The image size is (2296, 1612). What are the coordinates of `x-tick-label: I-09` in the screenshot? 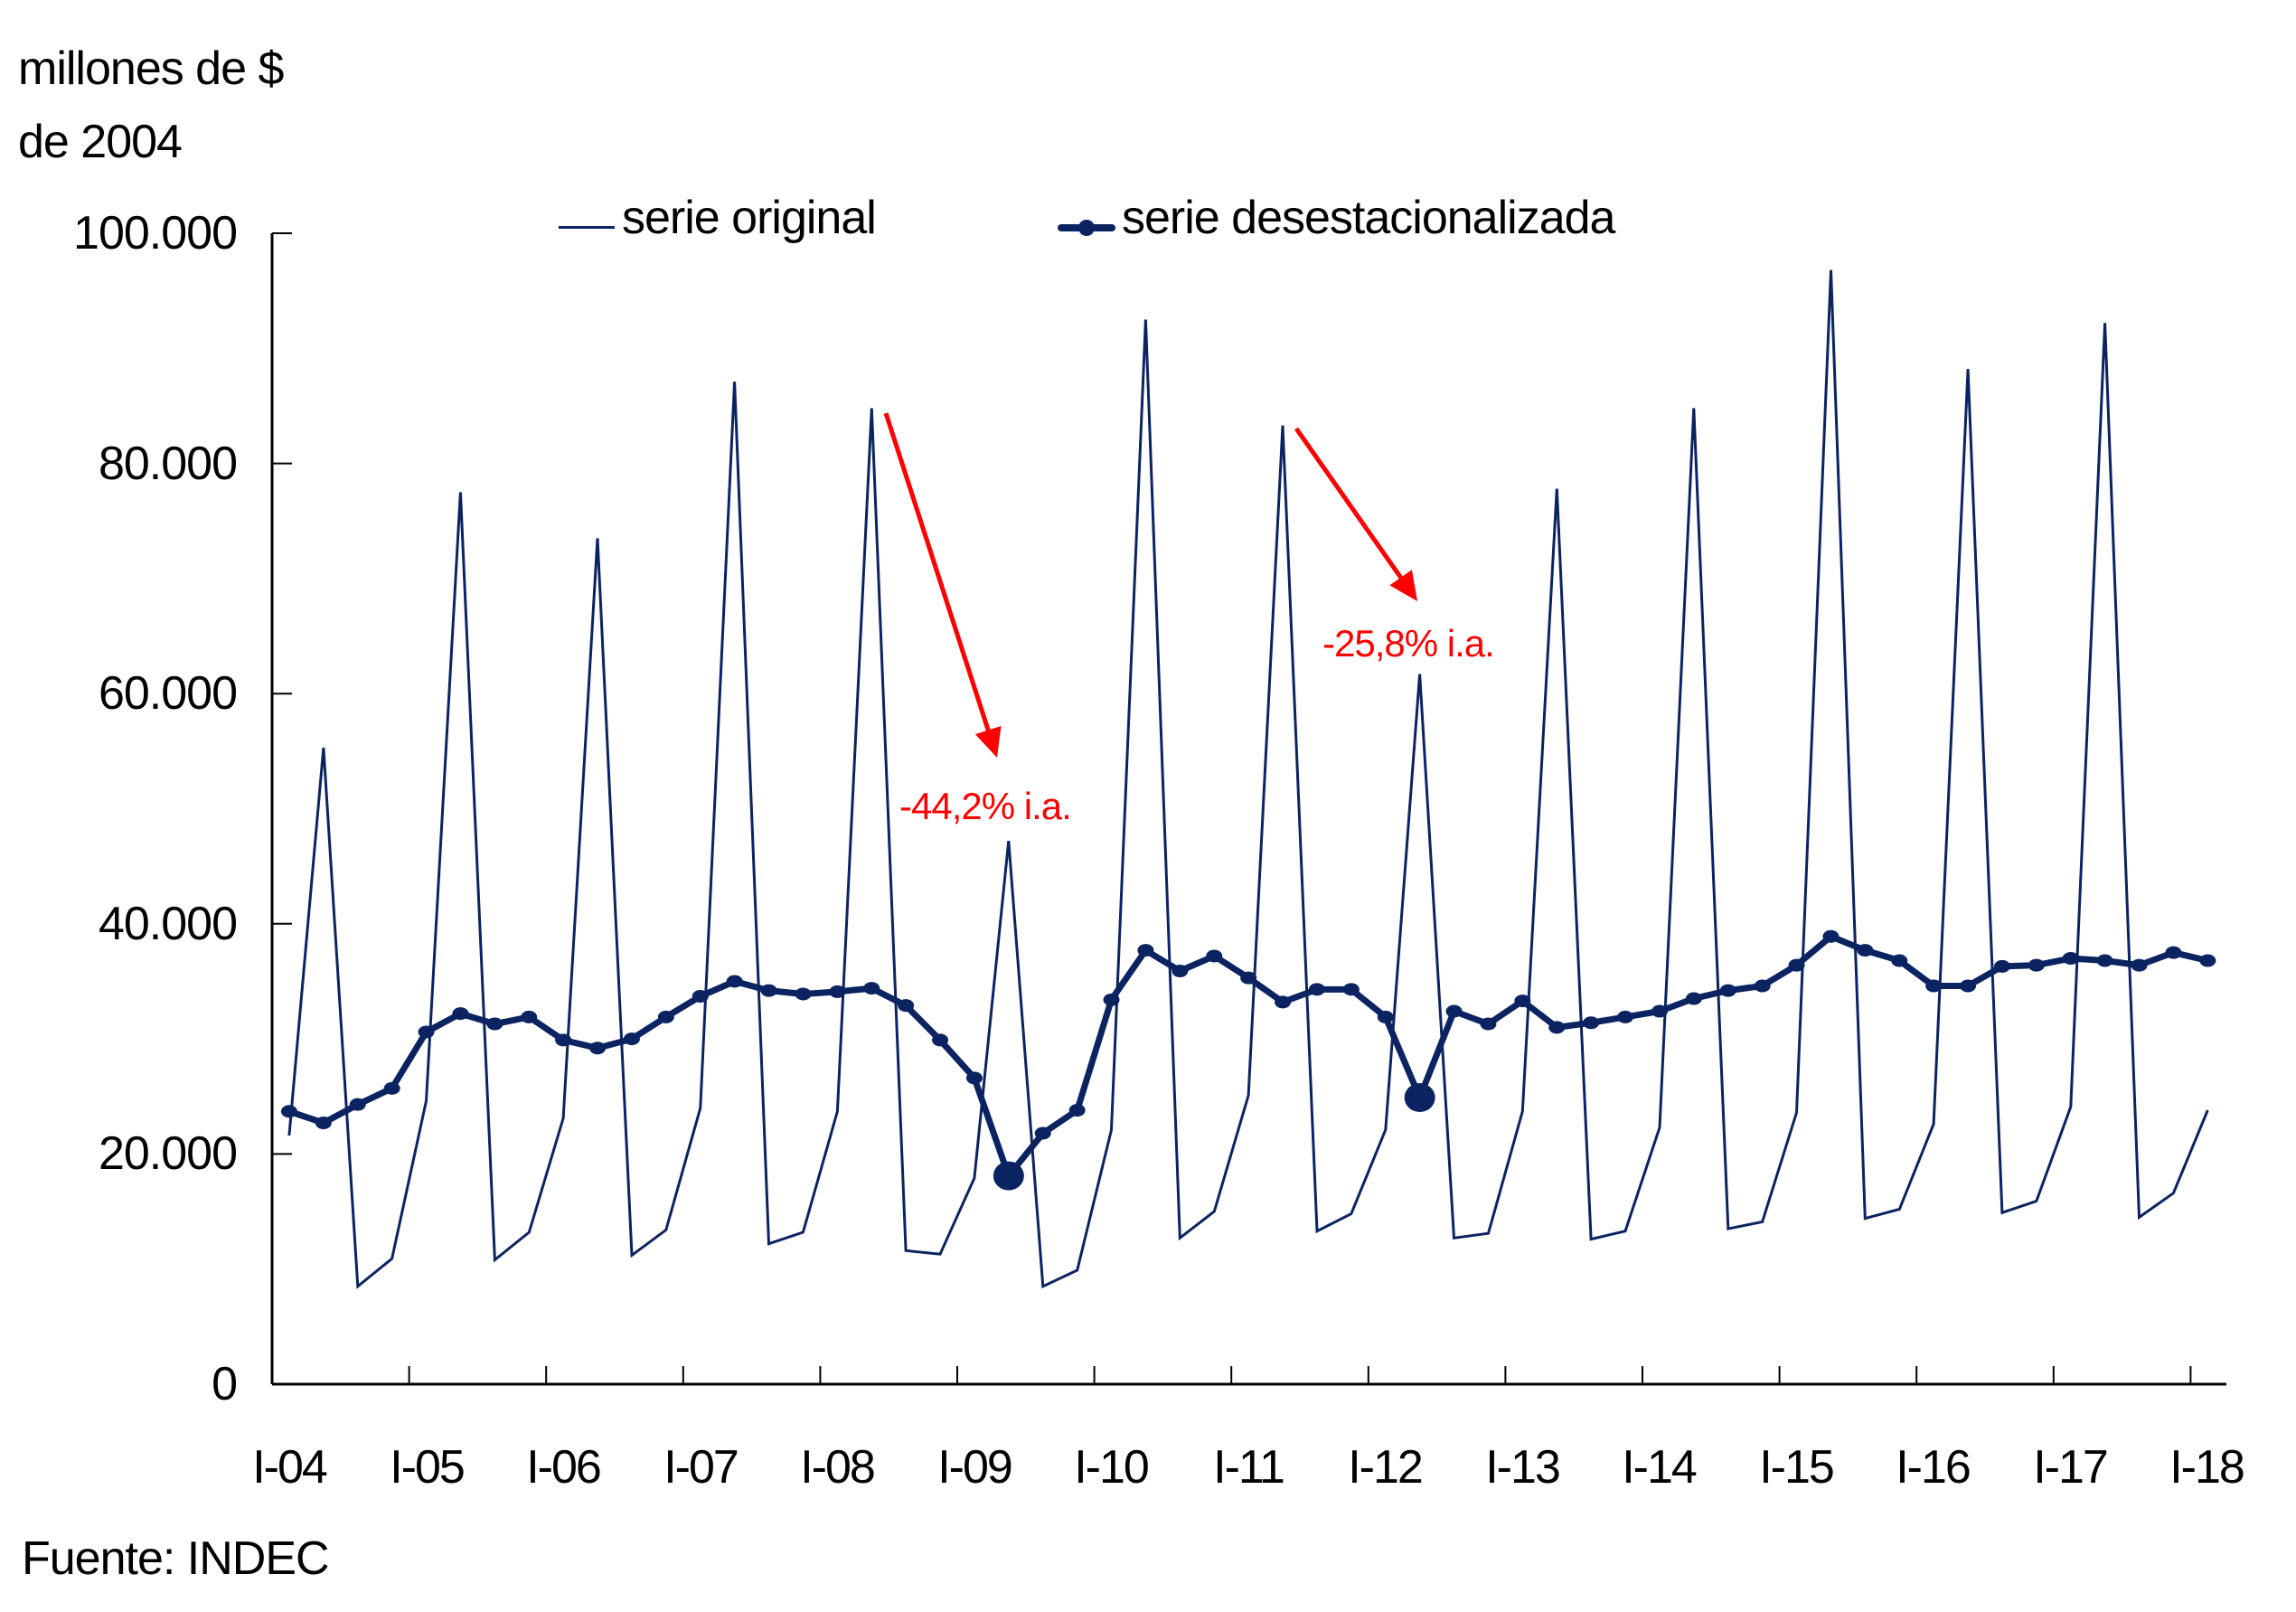 It's located at (975, 1467).